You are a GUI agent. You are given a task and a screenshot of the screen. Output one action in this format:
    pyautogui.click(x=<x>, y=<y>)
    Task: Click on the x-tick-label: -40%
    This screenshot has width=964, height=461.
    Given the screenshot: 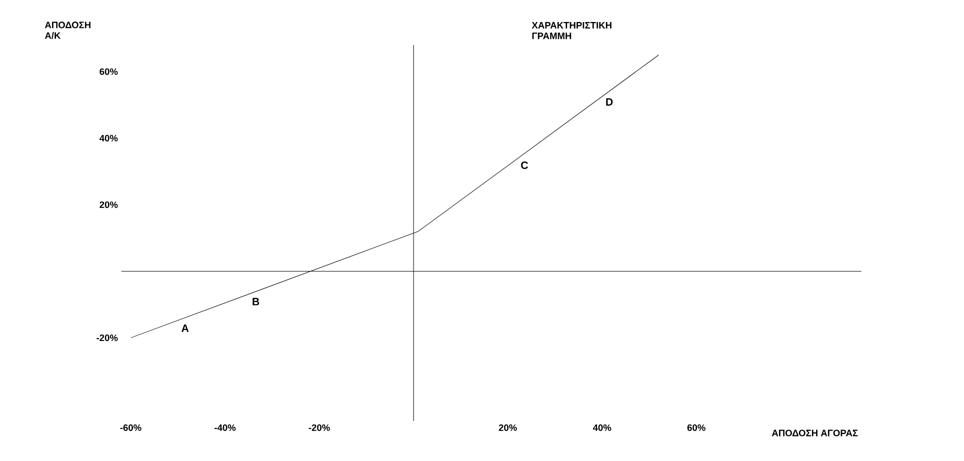 What is the action you would take?
    pyautogui.click(x=225, y=427)
    